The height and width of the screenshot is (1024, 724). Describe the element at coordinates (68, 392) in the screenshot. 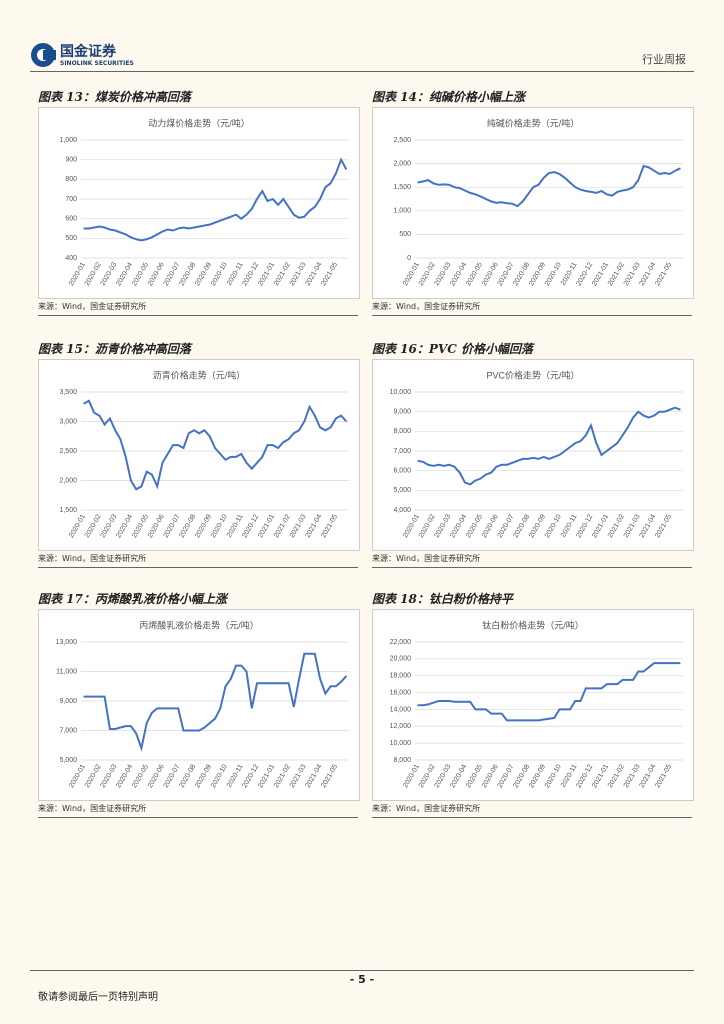

I see `y-tick-label: 3,500` at that location.